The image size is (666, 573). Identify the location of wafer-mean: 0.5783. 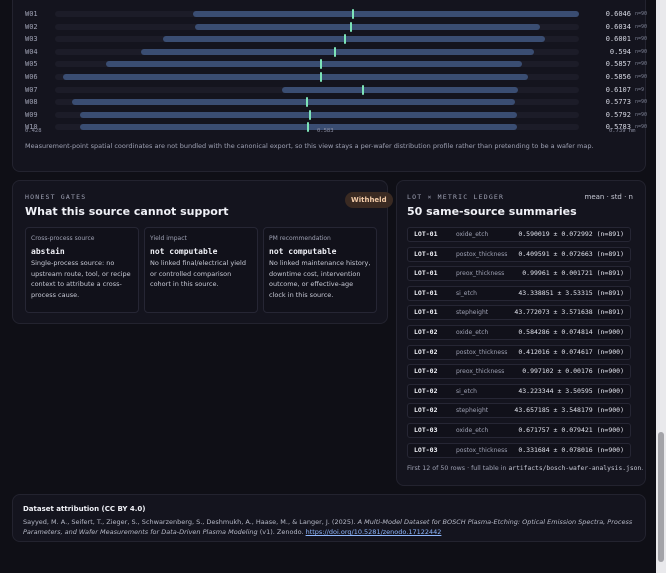
(618, 127).